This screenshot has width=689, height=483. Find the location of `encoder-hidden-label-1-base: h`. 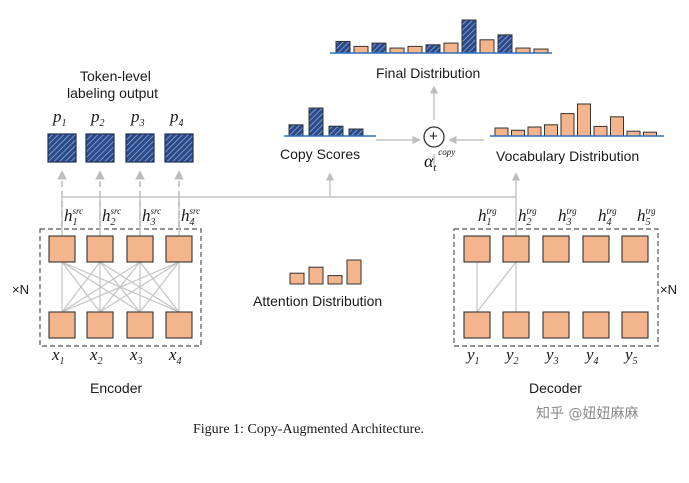

encoder-hidden-label-1-base: h is located at coordinates (68, 215).